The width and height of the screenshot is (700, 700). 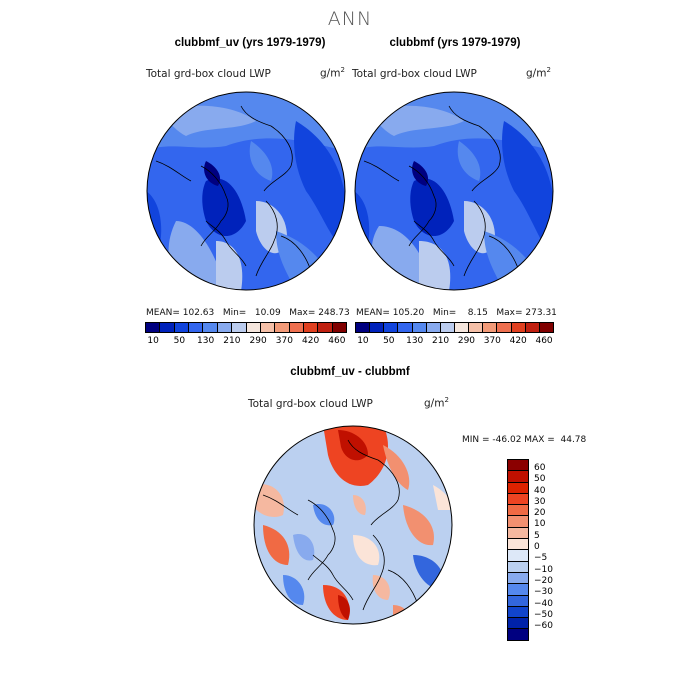 What do you see at coordinates (353, 525) in the screenshot?
I see `polar-map-diff` at bounding box center [353, 525].